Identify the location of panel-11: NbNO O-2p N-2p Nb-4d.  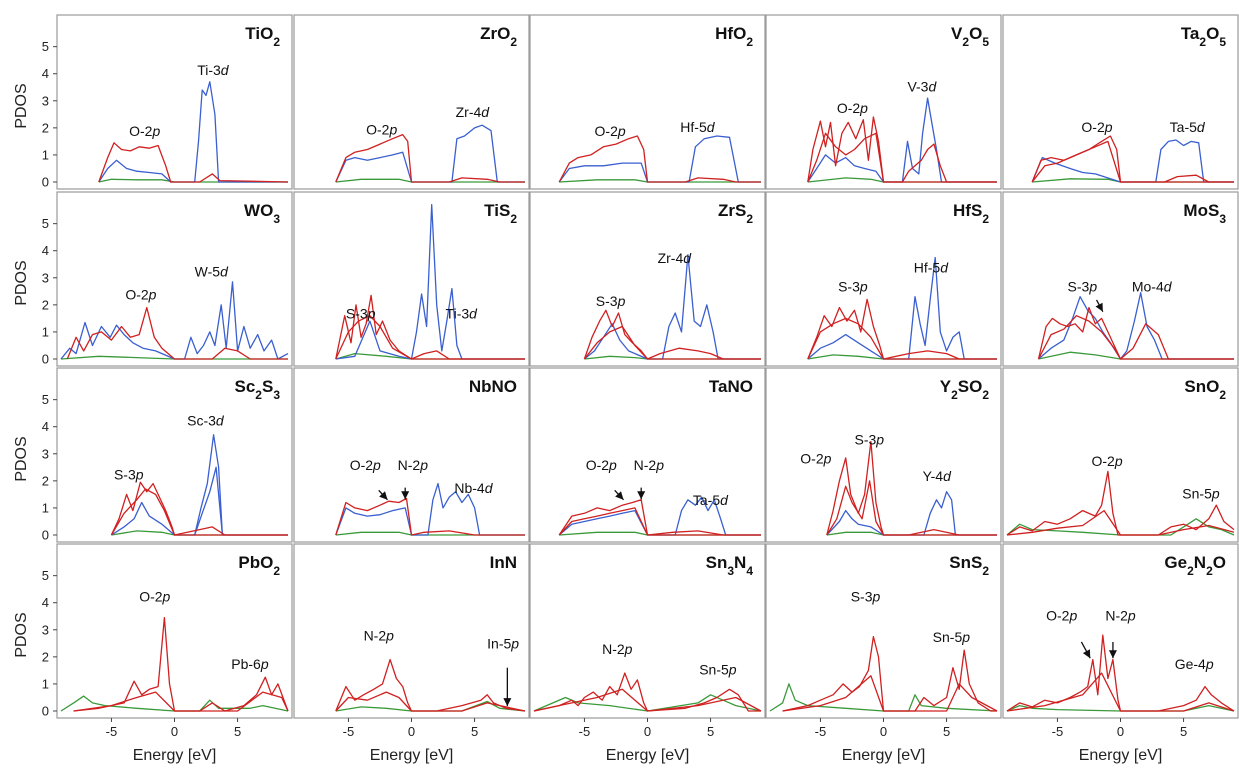
(411, 455).